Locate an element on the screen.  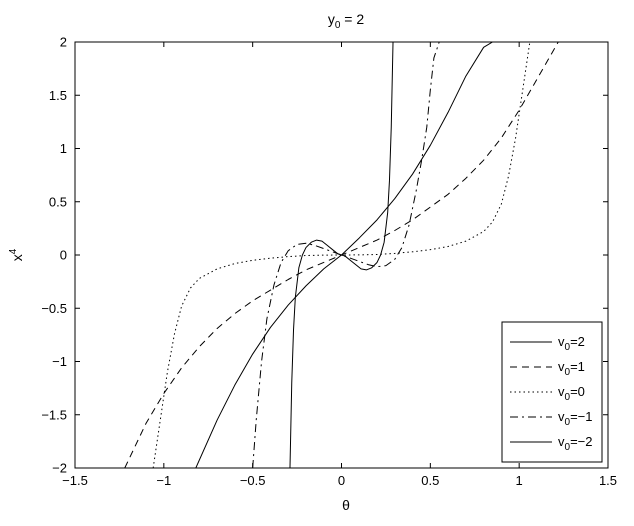
chart-title-rest: = 2 is located at coordinates (352, 19).